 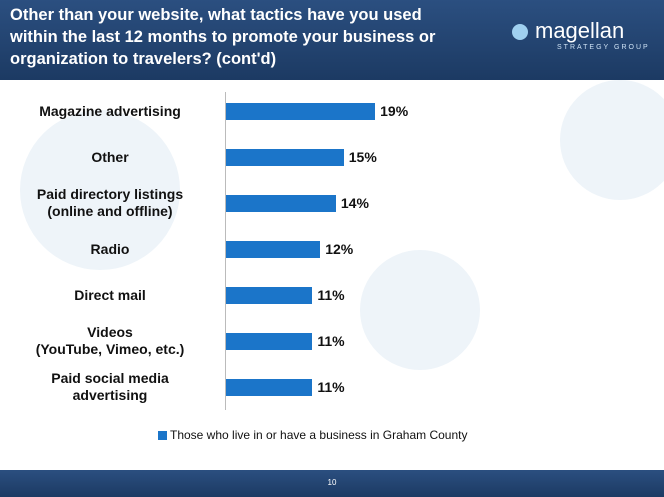 I want to click on category-label: Paid social media advertising, so click(x=110, y=386).